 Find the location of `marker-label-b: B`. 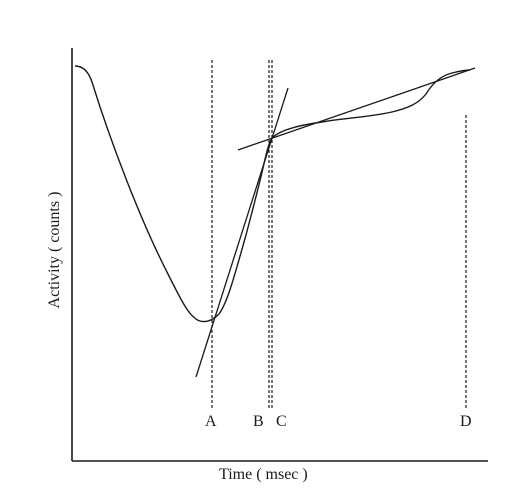

marker-label-b: B is located at coordinates (258, 421).